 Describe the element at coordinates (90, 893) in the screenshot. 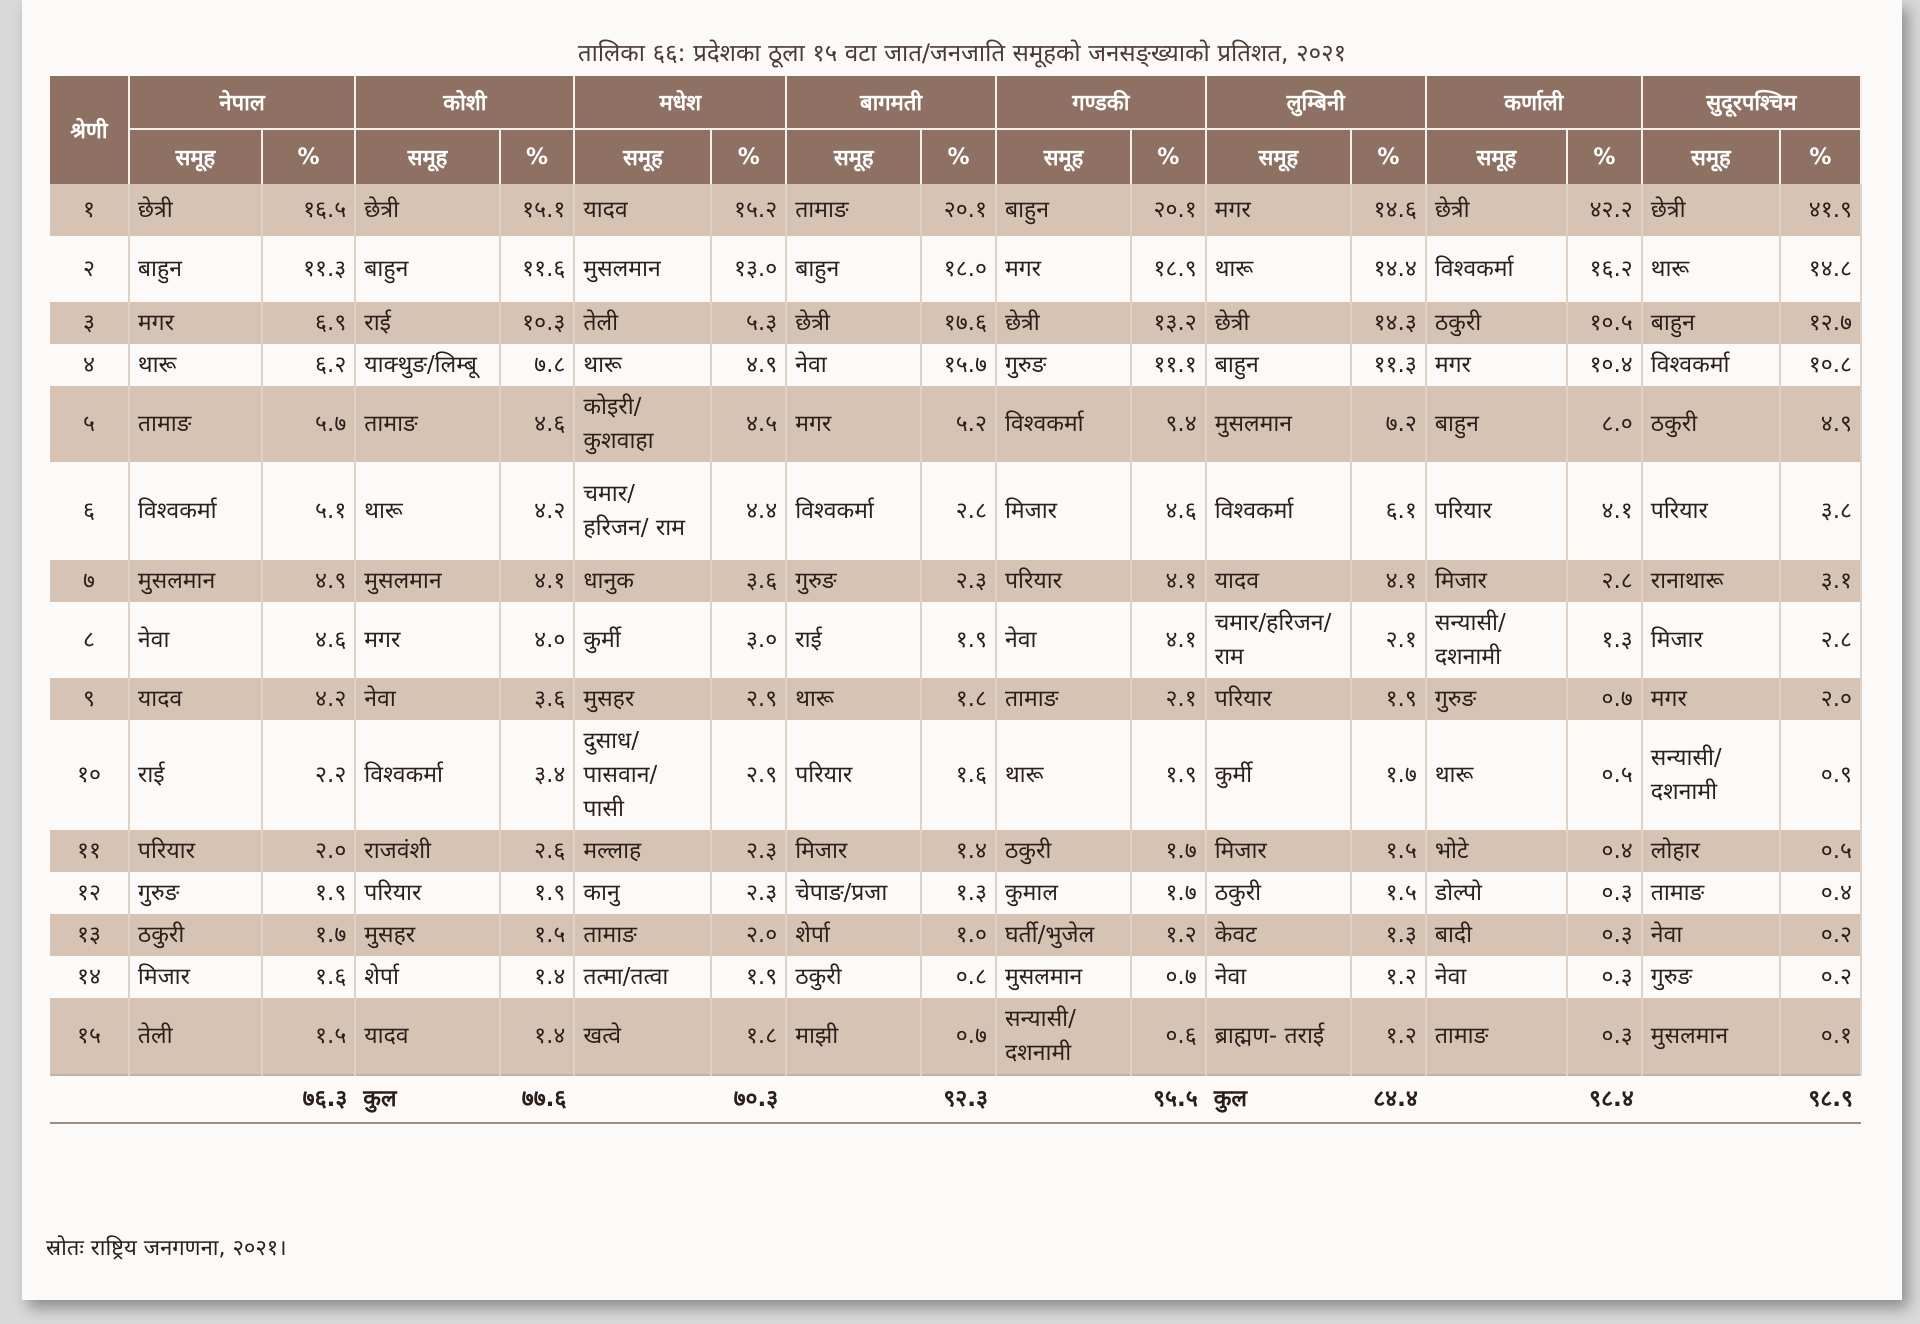

I see `rank-cell: १२` at that location.